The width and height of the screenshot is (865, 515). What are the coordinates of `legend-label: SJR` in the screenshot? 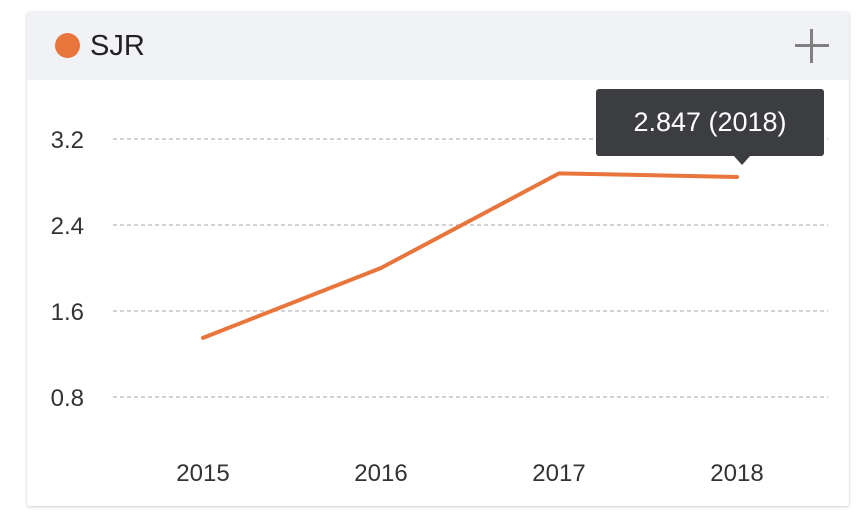 It's located at (117, 46).